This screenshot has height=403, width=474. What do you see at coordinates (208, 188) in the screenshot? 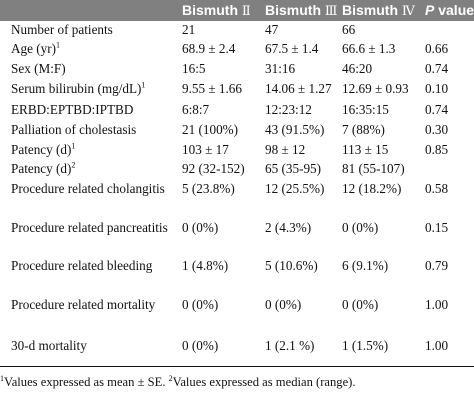
I see `bismuth-2-value: 5 (23.8%)` at bounding box center [208, 188].